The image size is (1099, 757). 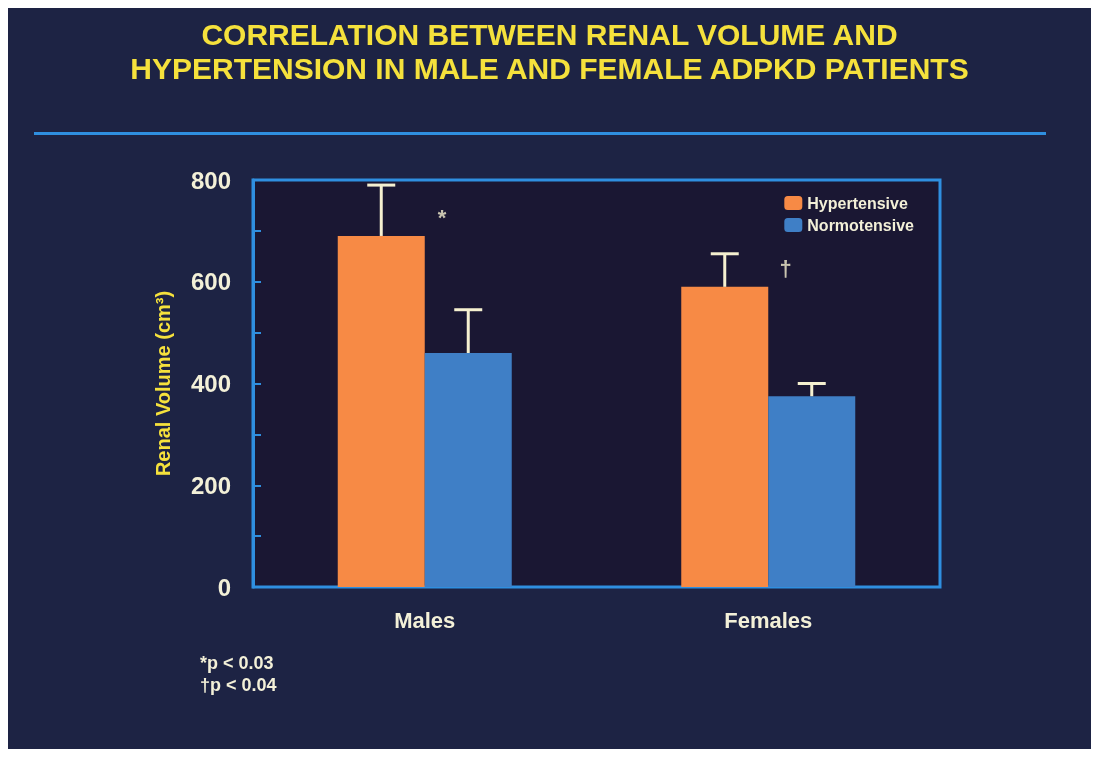 What do you see at coordinates (785, 269) in the screenshot?
I see `annotation: †` at bounding box center [785, 269].